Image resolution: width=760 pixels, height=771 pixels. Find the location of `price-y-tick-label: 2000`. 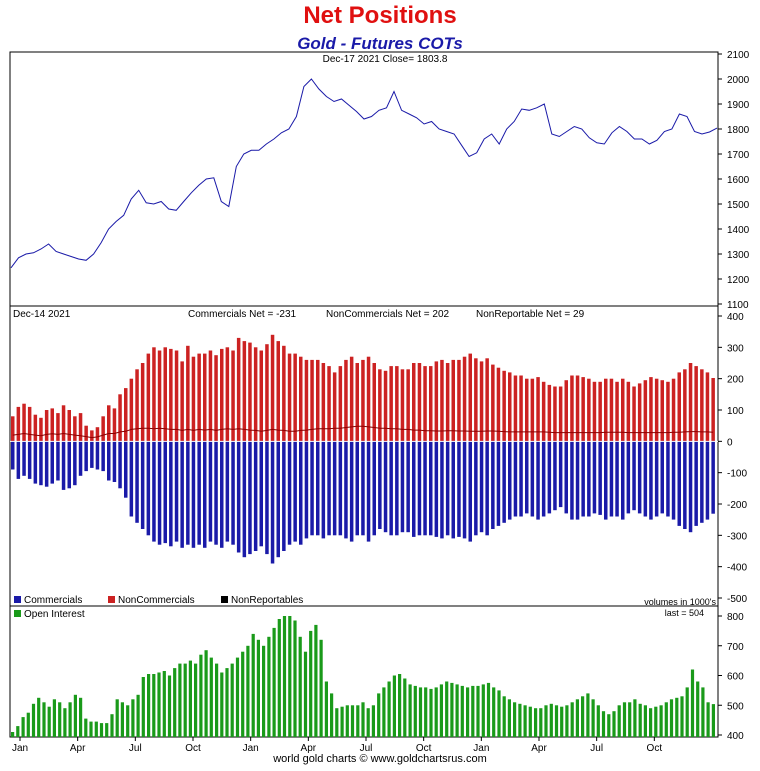

price-y-tick-label: 2000 is located at coordinates (738, 80).